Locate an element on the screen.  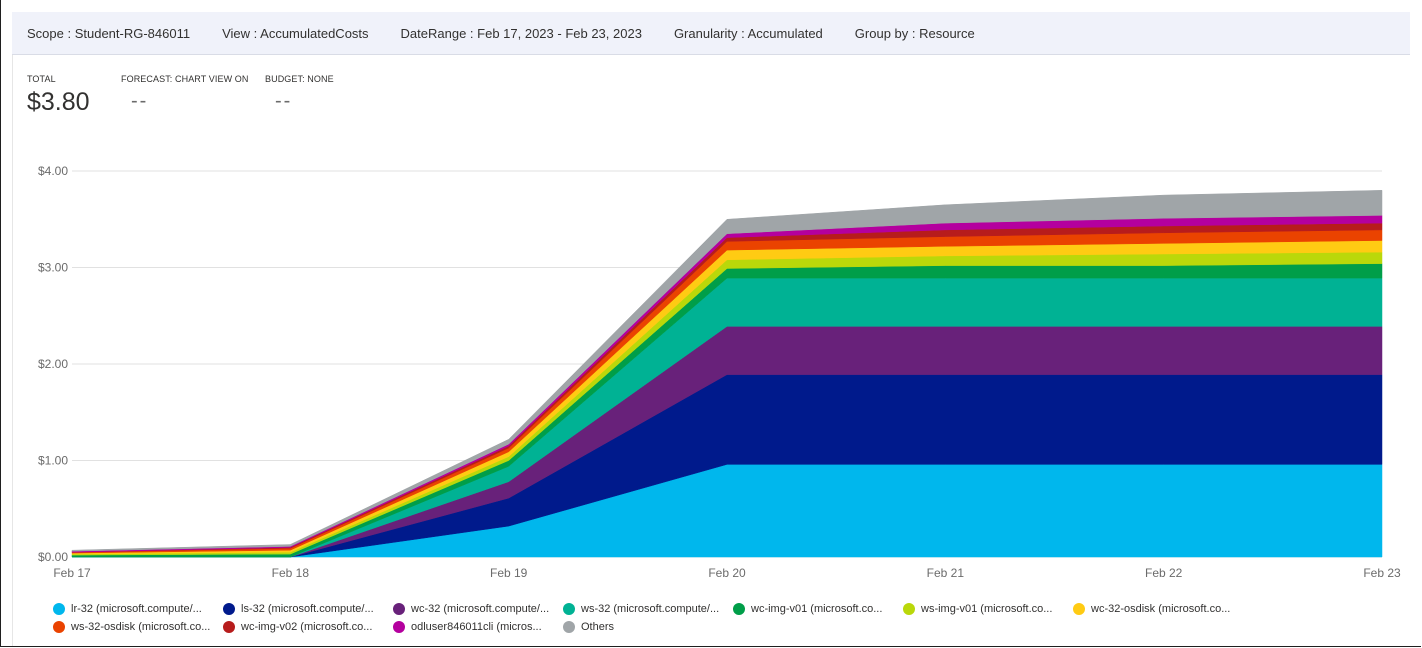
x-tick-label: Feb 18 is located at coordinates (291, 573).